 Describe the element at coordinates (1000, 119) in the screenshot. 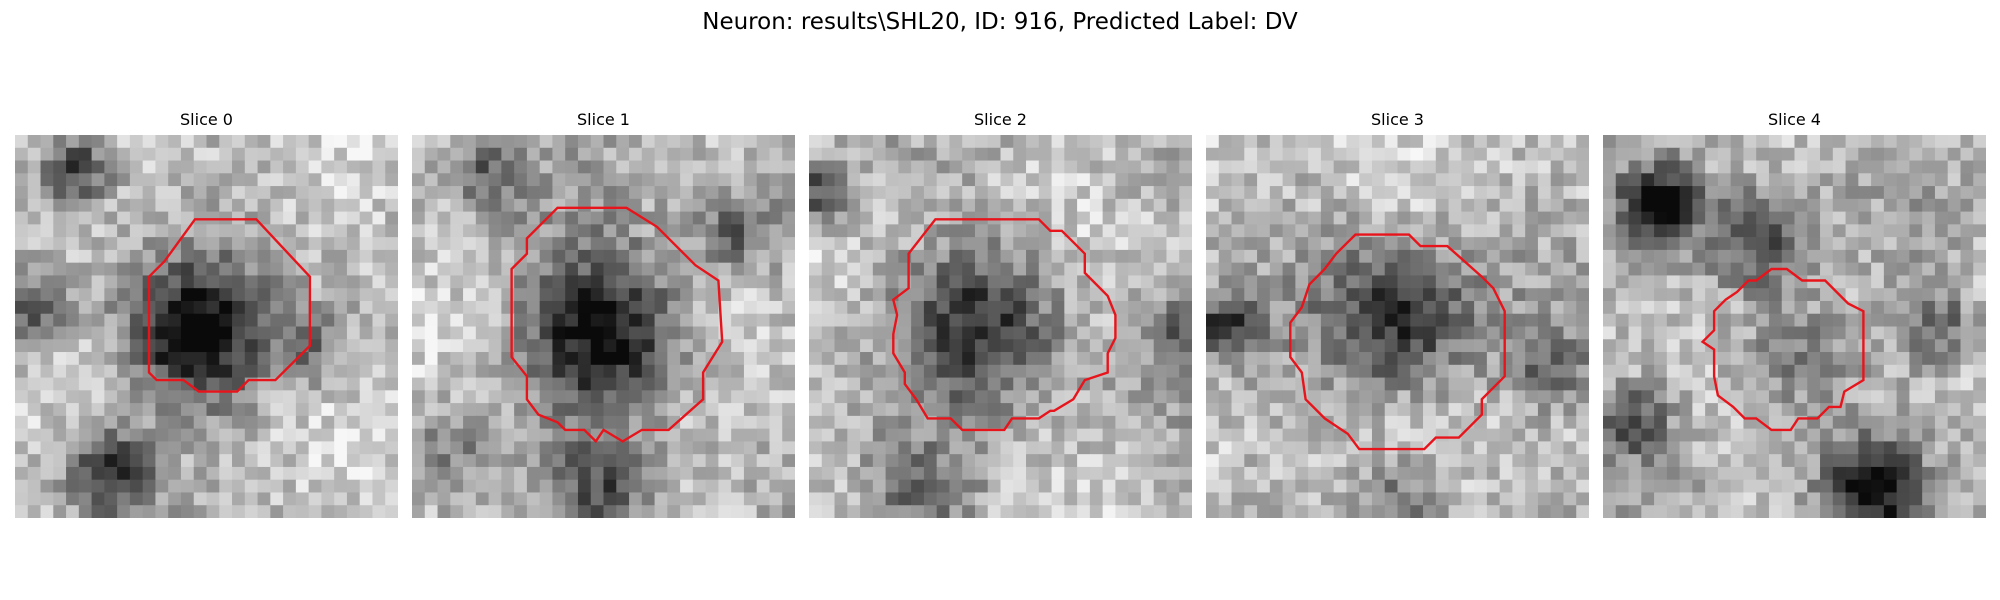

I see `slice-title-2: Slice 2` at that location.